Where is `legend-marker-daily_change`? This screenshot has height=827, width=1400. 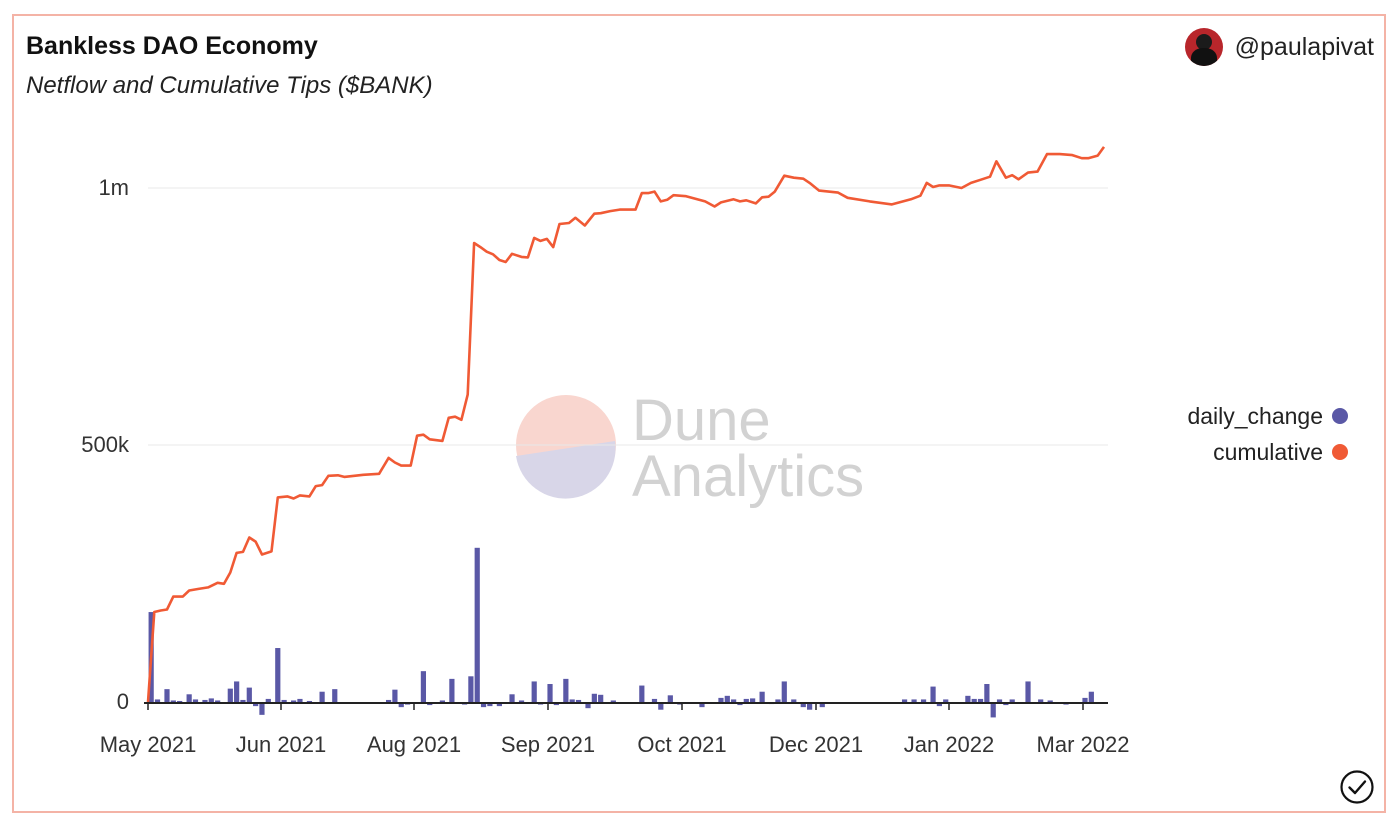 legend-marker-daily_change is located at coordinates (1340, 416).